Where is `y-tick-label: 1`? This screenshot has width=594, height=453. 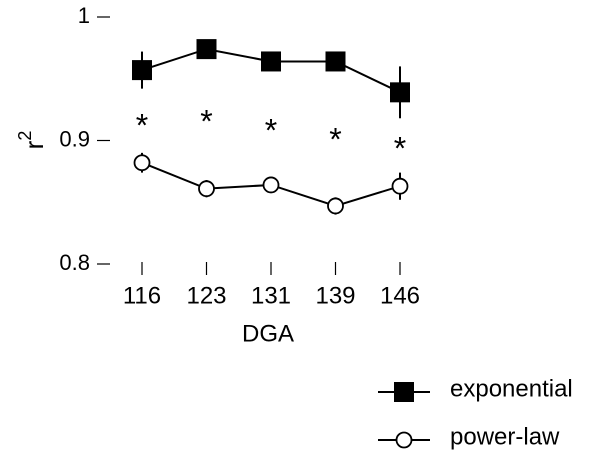 y-tick-label: 1 is located at coordinates (84, 15).